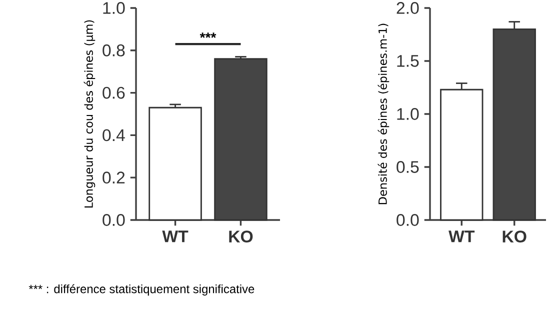  Describe the element at coordinates (208, 35) in the screenshot. I see `annotation: ***` at that location.